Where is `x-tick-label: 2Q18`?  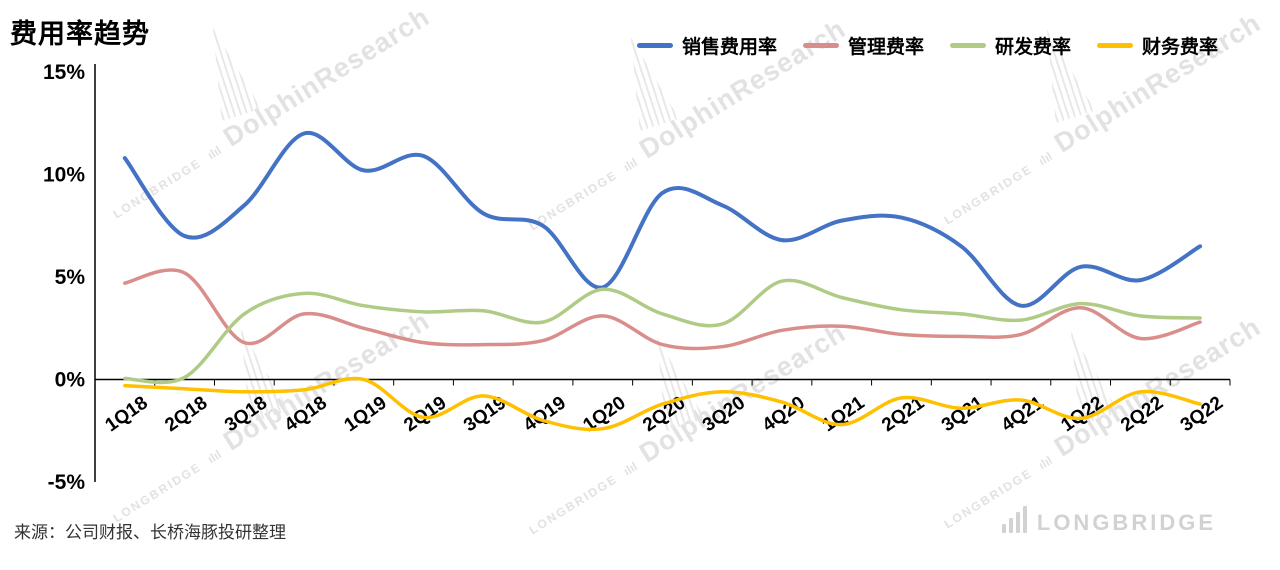 x-tick-label: 2Q18 is located at coordinates (186, 414).